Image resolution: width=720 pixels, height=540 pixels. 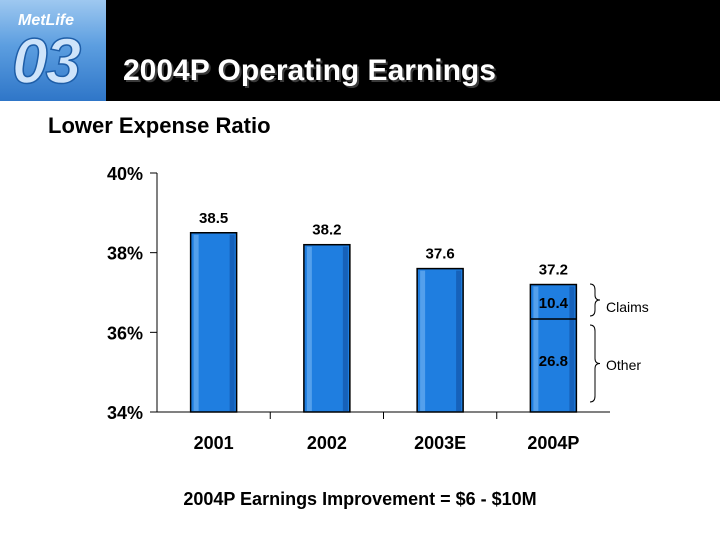 I want to click on legend-claims: Claims, so click(x=627, y=307).